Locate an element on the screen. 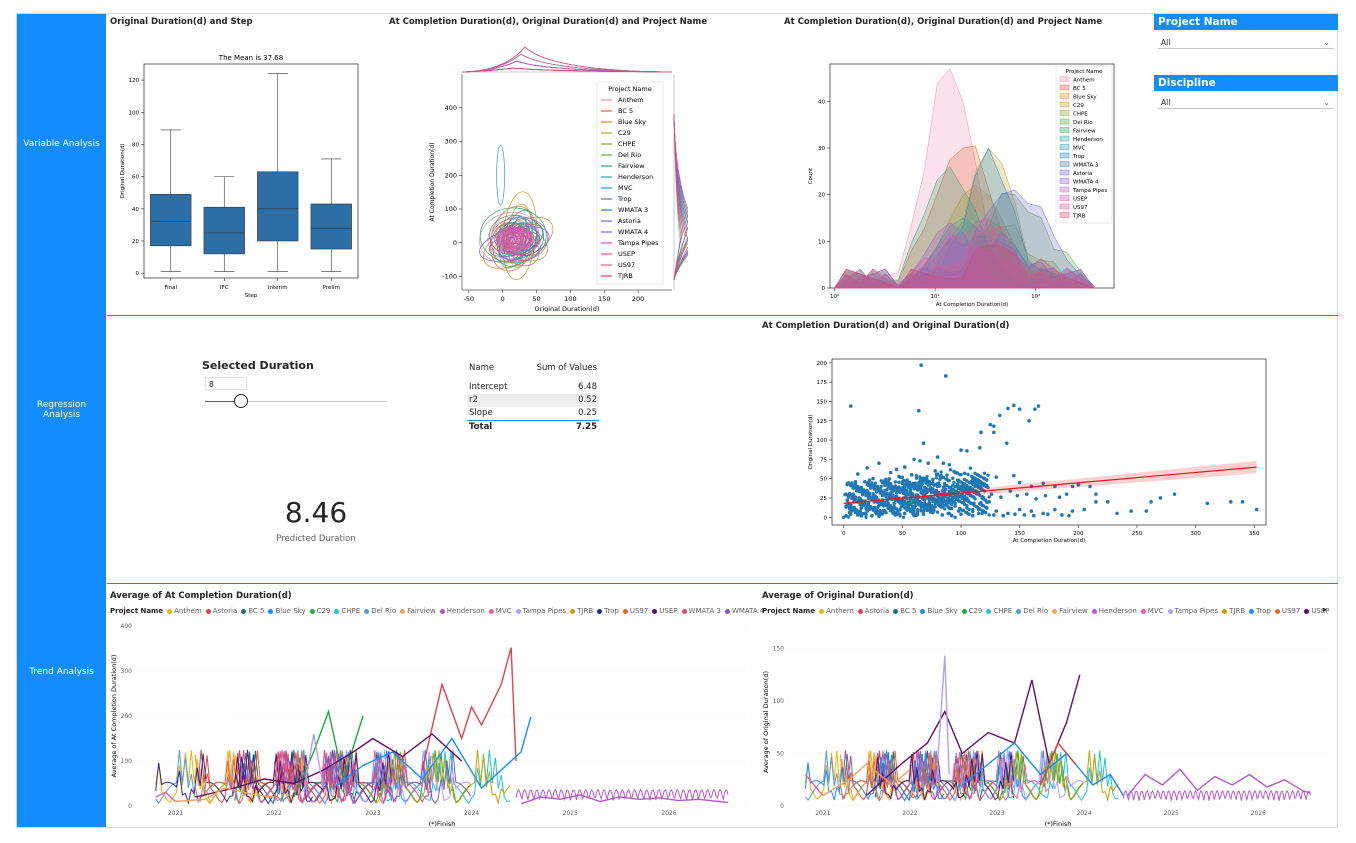 This screenshot has height=843, width=1356. trend-xtick-label: 2025 is located at coordinates (1171, 813).